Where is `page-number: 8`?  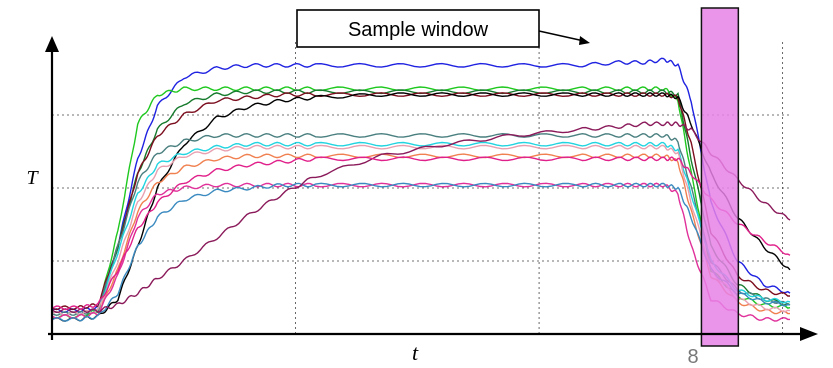
page-number: 8 is located at coordinates (692, 357).